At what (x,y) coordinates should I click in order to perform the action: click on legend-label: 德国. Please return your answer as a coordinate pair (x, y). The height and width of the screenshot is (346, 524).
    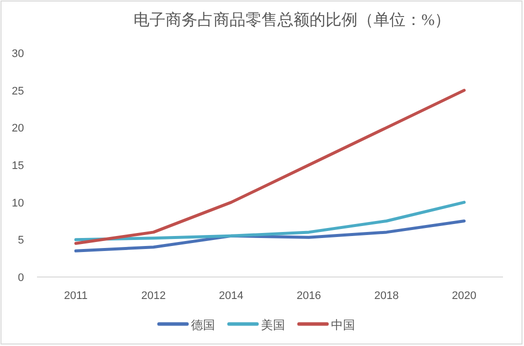
    Looking at the image, I should click on (203, 325).